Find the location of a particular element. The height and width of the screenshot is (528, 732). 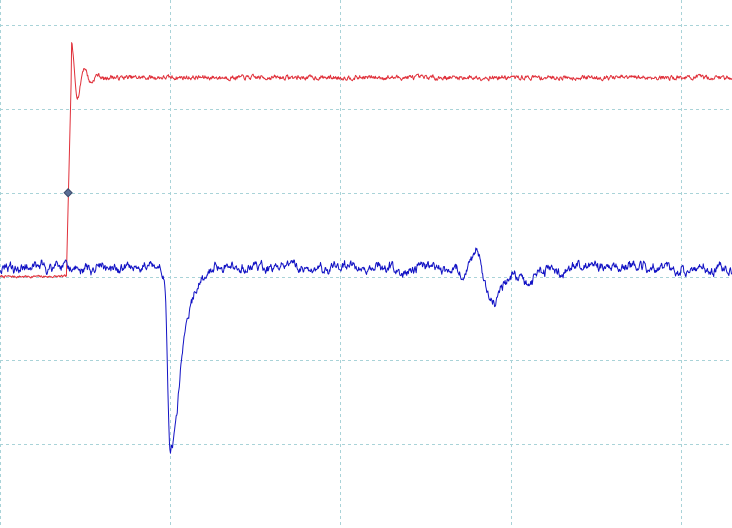

markers is located at coordinates (68, 193).